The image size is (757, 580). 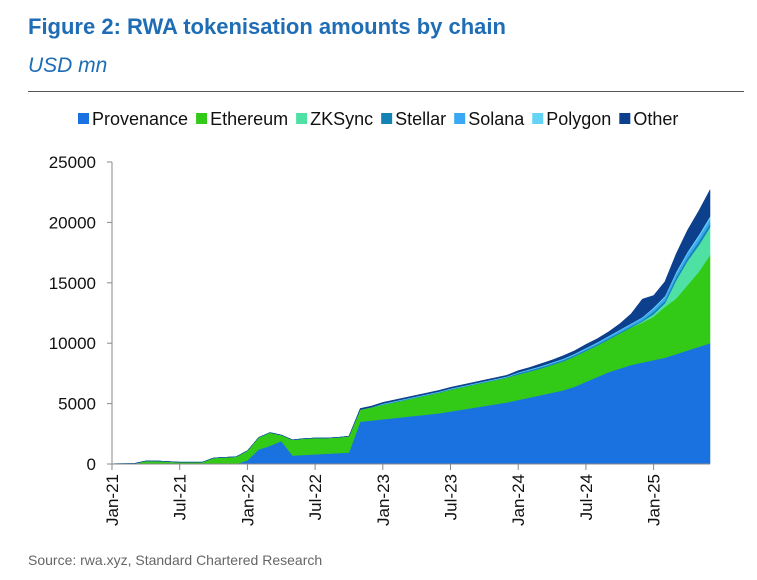 I want to click on legend-label-polygon: Polygon, so click(x=578, y=119).